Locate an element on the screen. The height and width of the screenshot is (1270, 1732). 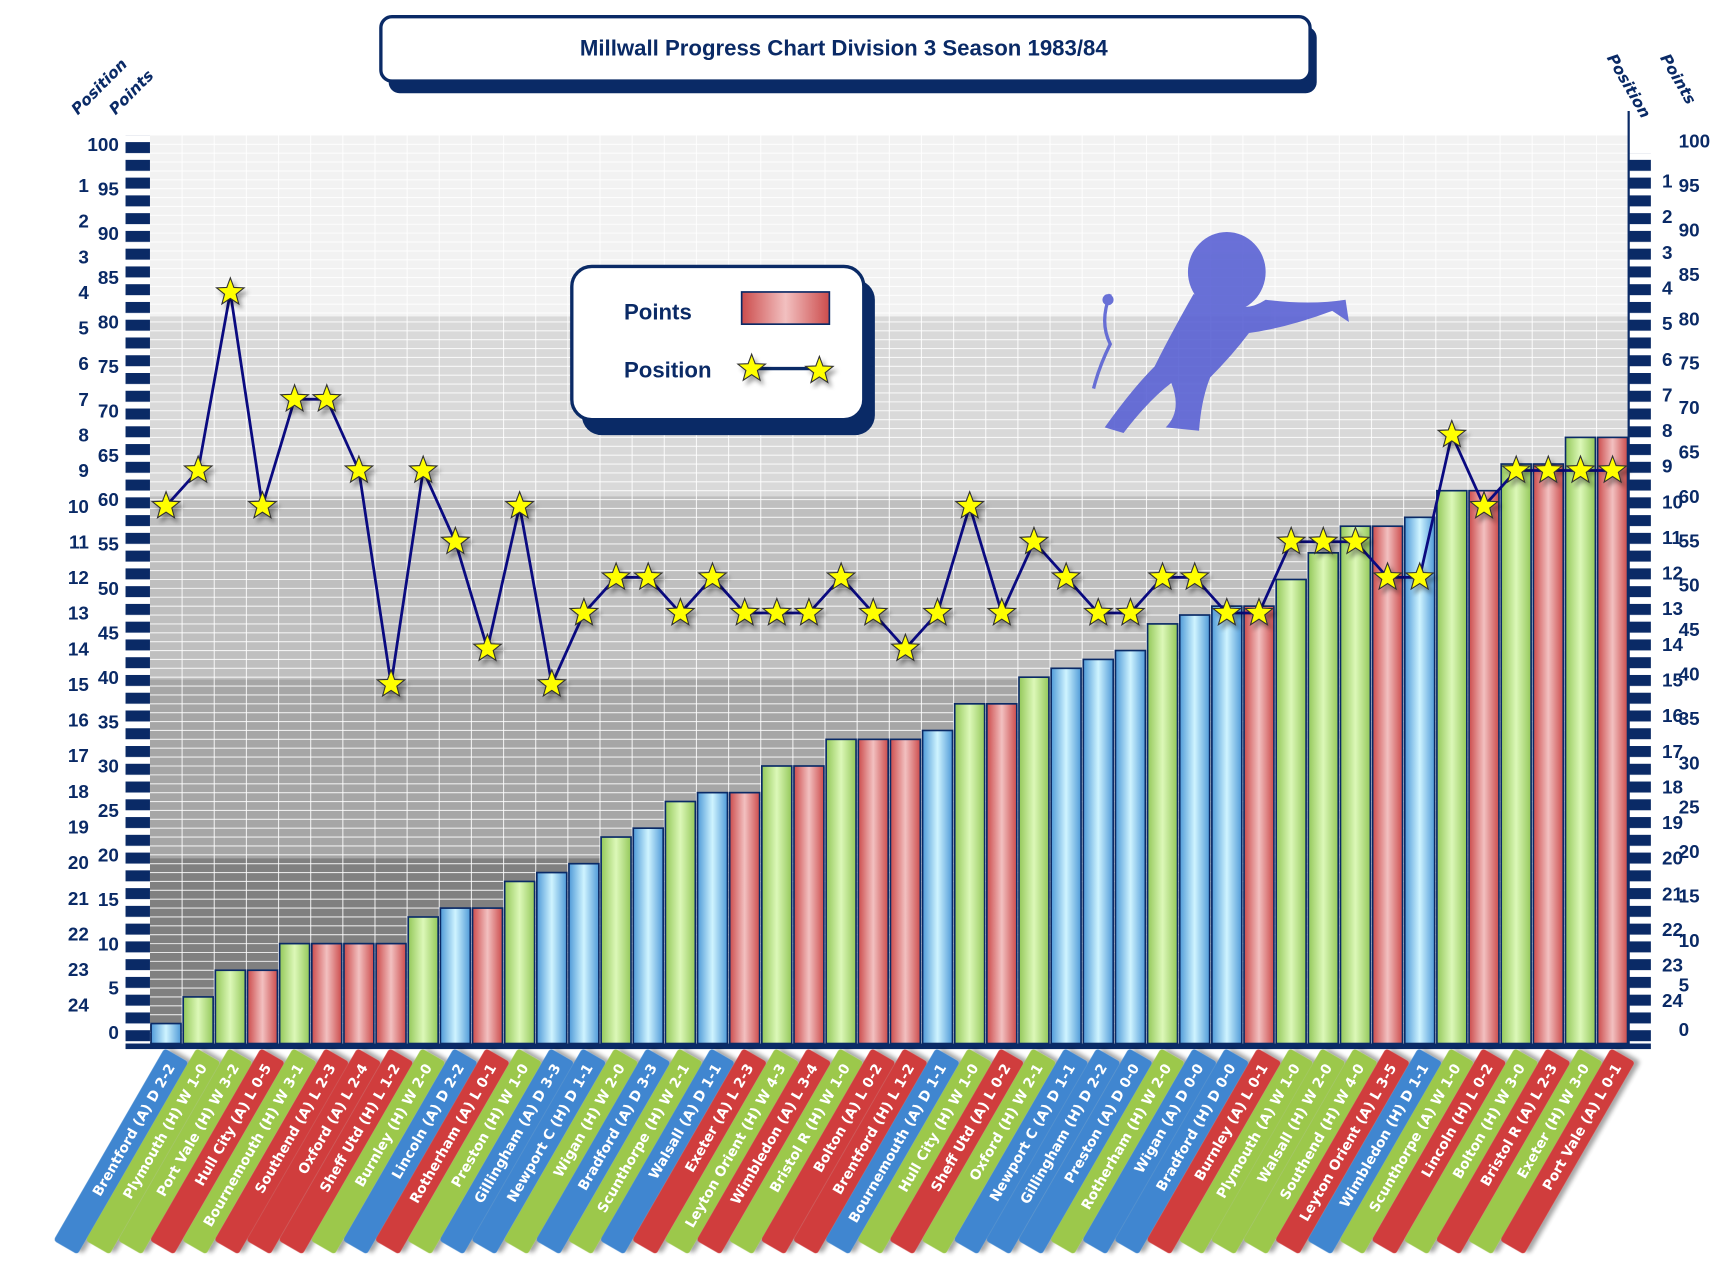
left-position-tick: 24 is located at coordinates (78, 1005).